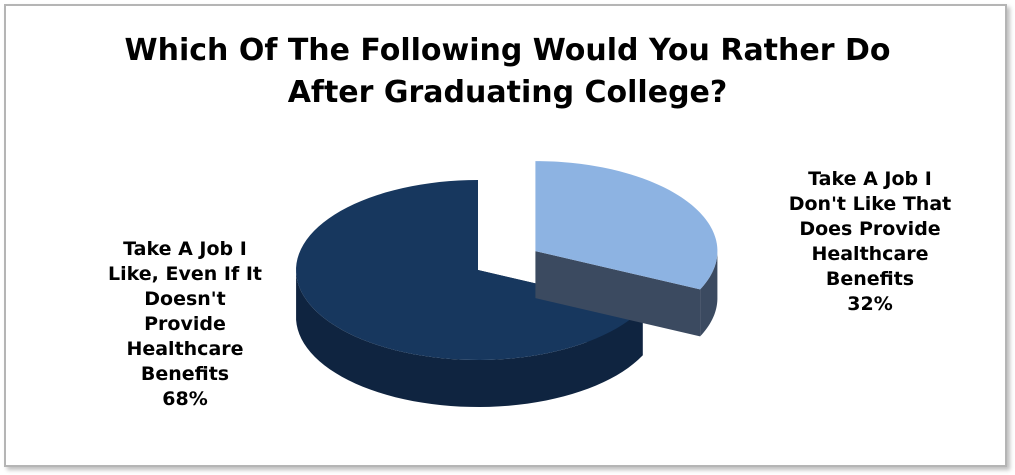  Describe the element at coordinates (185, 399) in the screenshot. I see `slice-value-label: 68%` at that location.